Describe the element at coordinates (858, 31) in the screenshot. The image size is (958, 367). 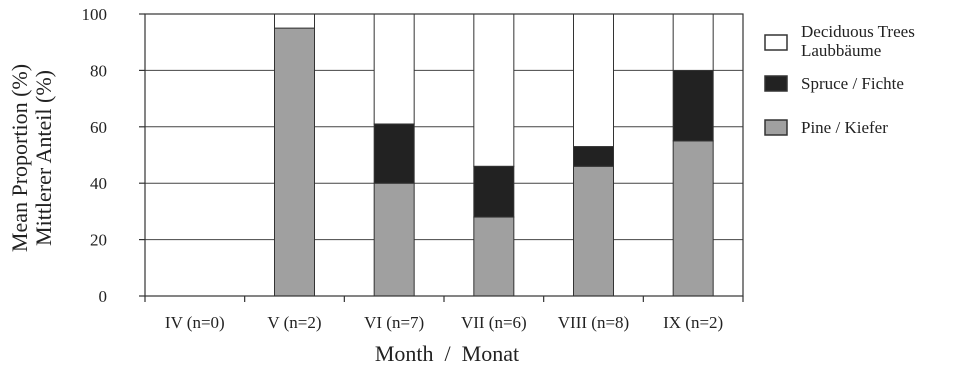
I see `legend-label: Deciduous Trees` at that location.